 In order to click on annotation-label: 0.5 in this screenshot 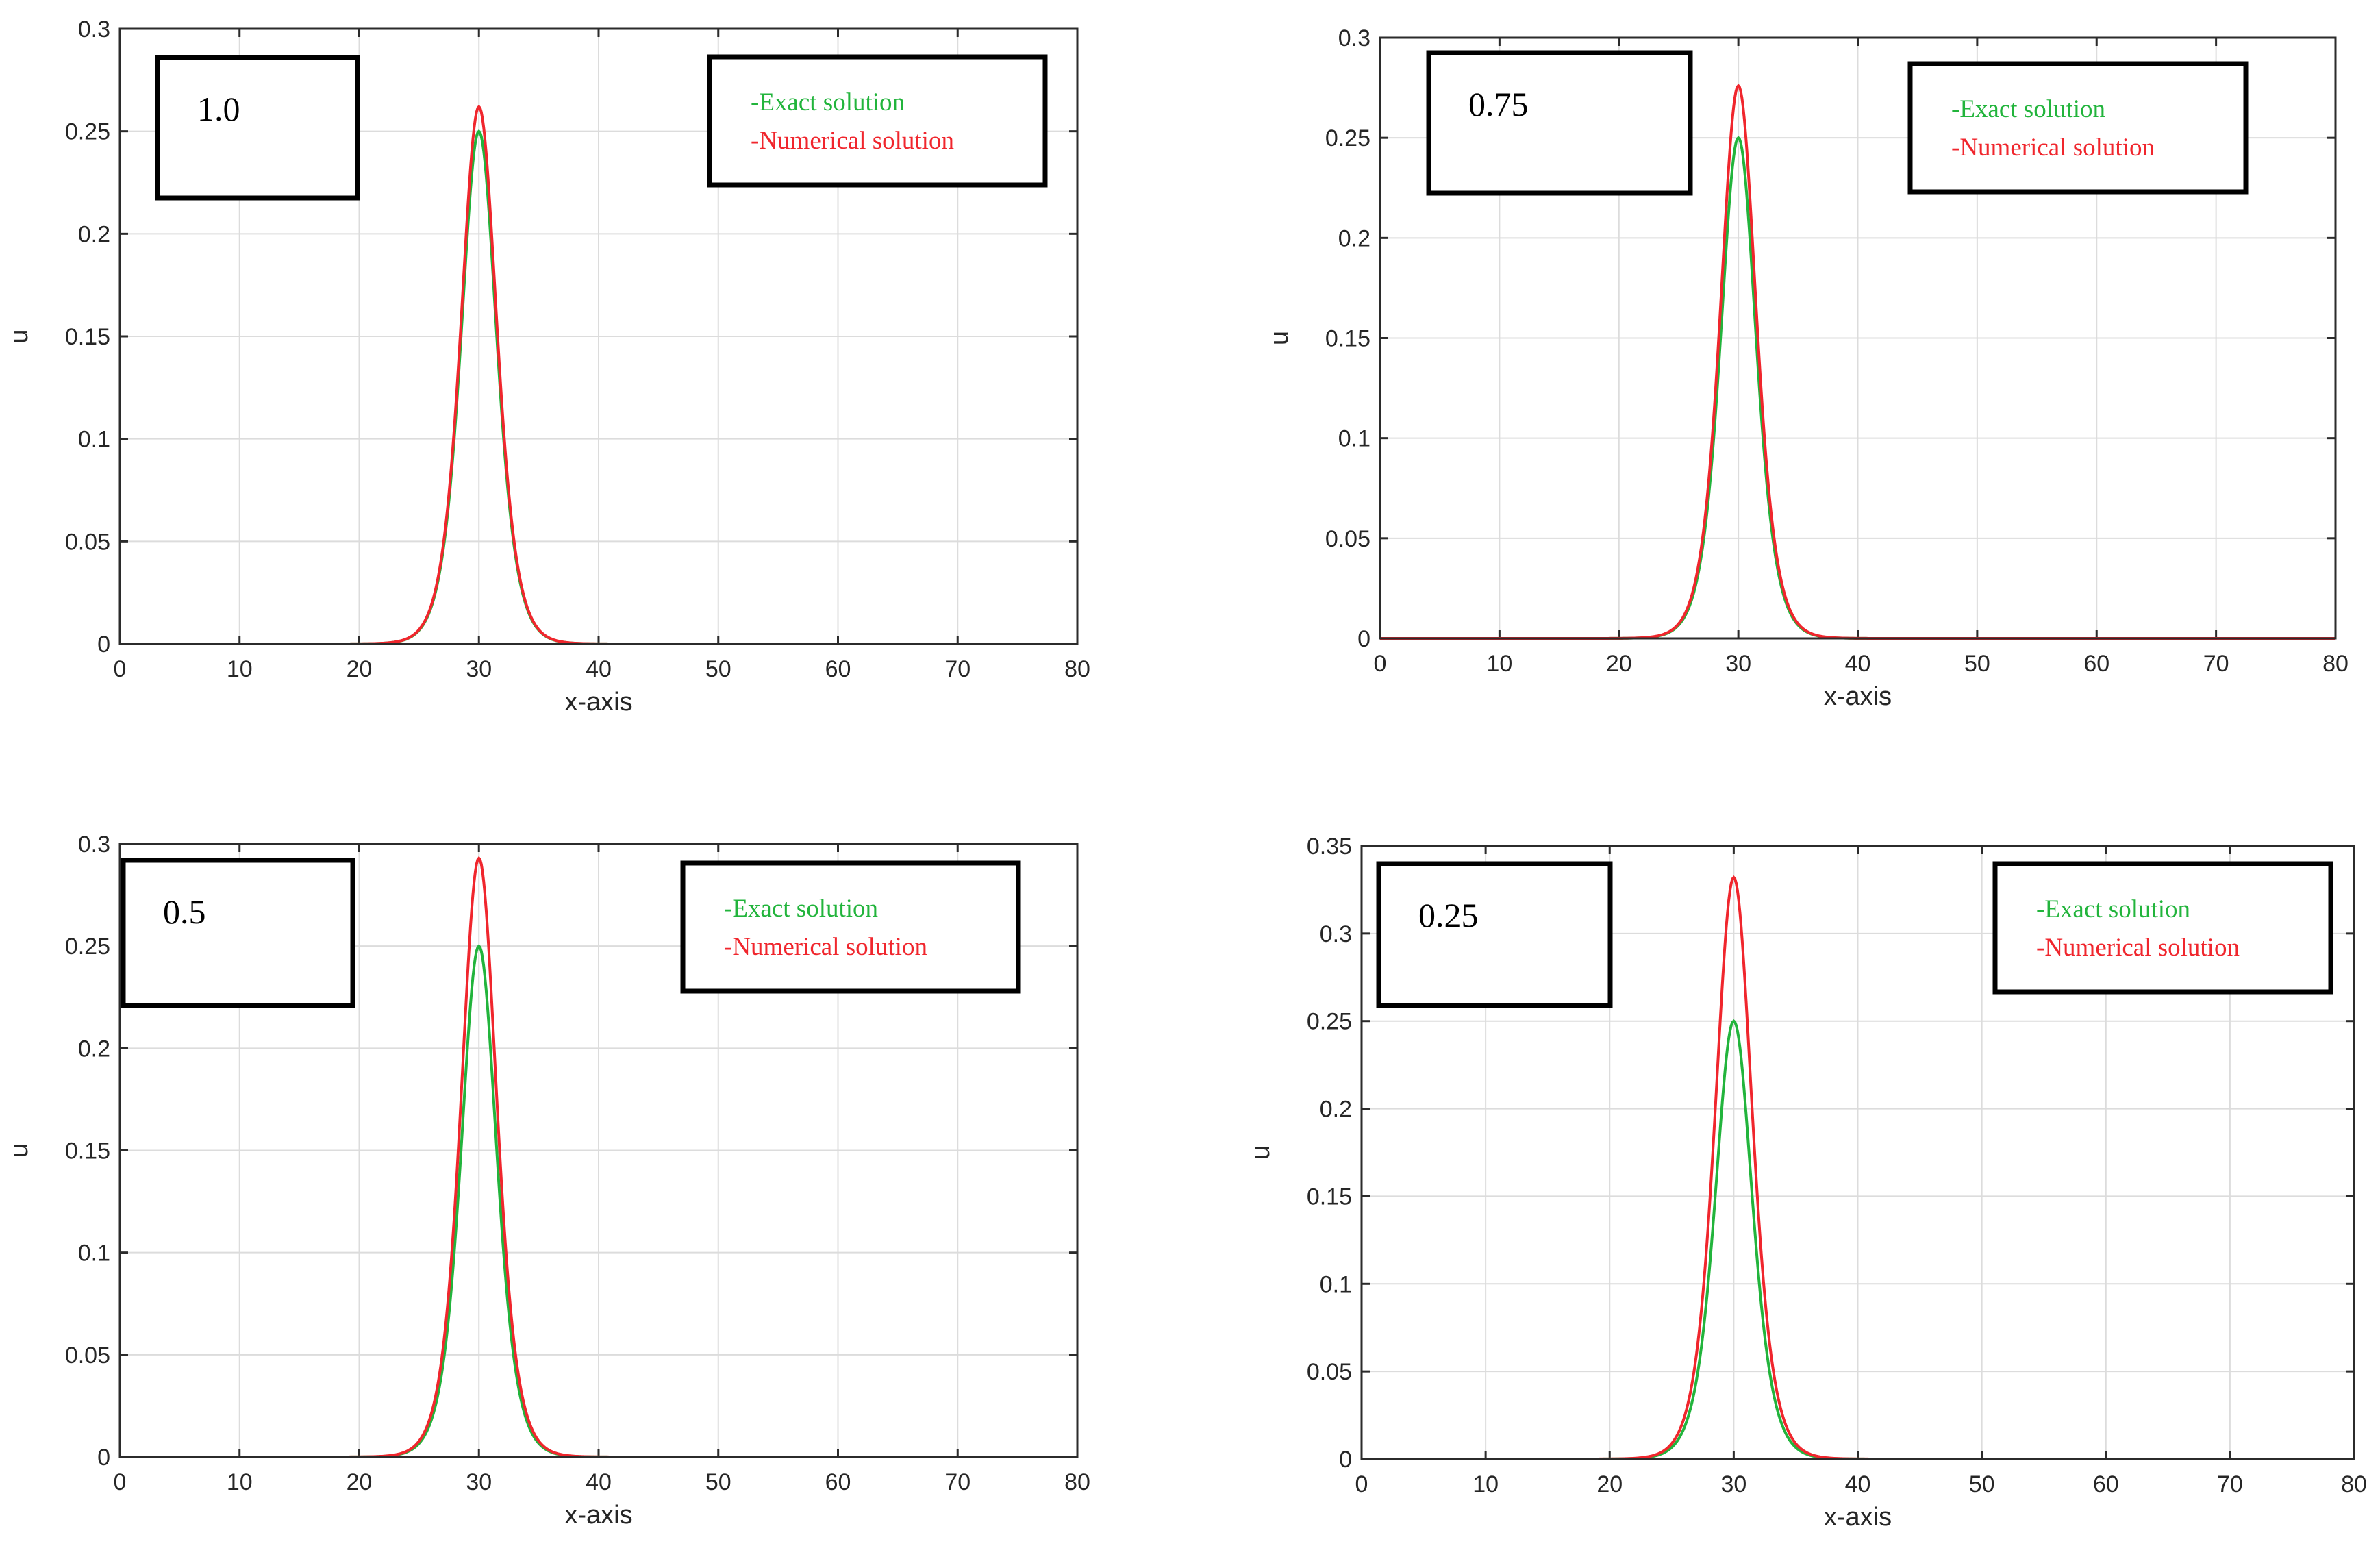, I will do `click(184, 912)`.